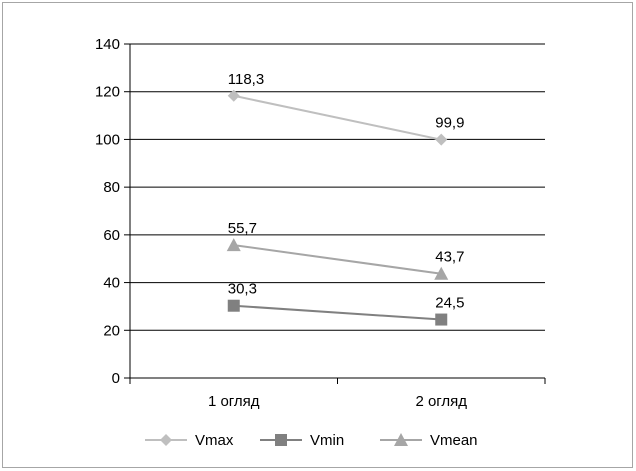 This screenshot has width=636, height=471. I want to click on legend-marker-vmin, so click(281, 440).